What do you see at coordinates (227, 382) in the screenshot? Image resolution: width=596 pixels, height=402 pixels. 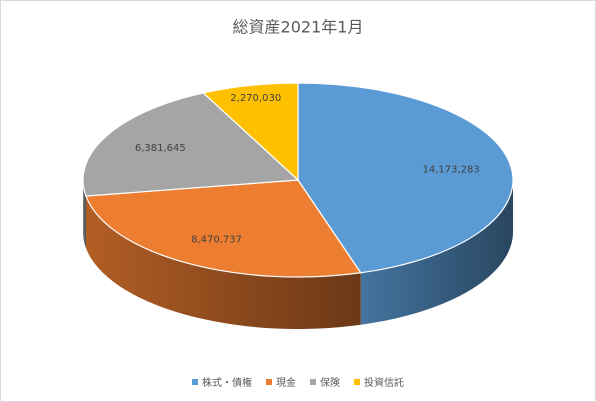 I see `legend-label: 株式・債権` at bounding box center [227, 382].